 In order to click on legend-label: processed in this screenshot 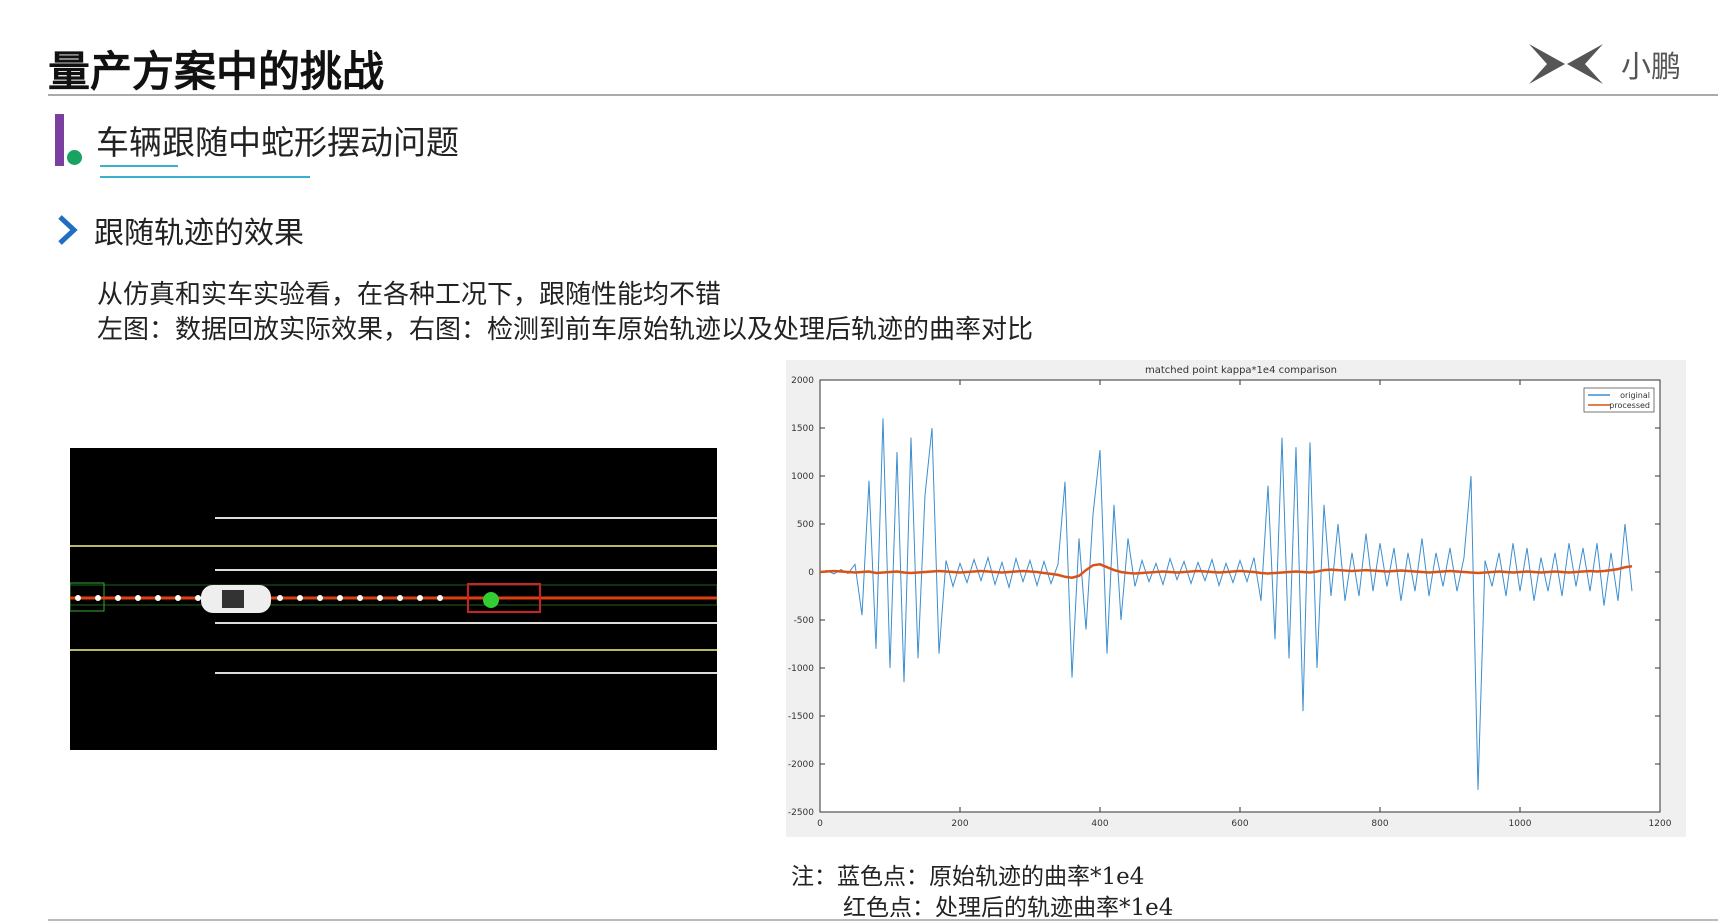, I will do `click(1629, 405)`.